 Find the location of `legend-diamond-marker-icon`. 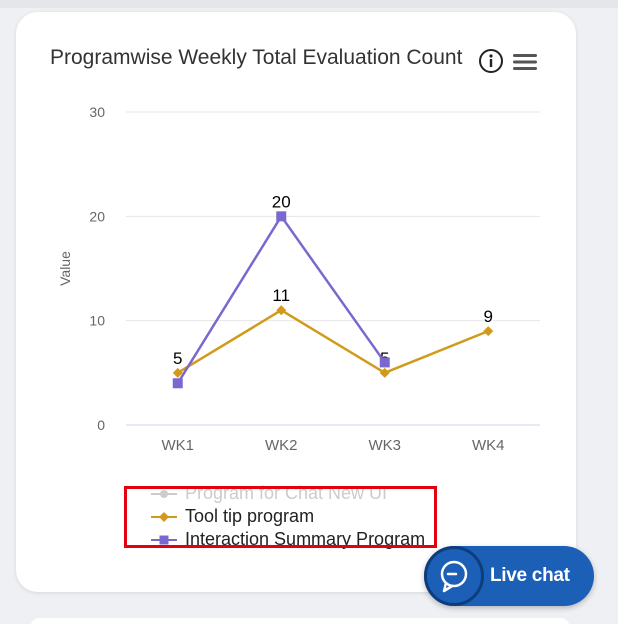

legend-diamond-marker-icon is located at coordinates (164, 516).